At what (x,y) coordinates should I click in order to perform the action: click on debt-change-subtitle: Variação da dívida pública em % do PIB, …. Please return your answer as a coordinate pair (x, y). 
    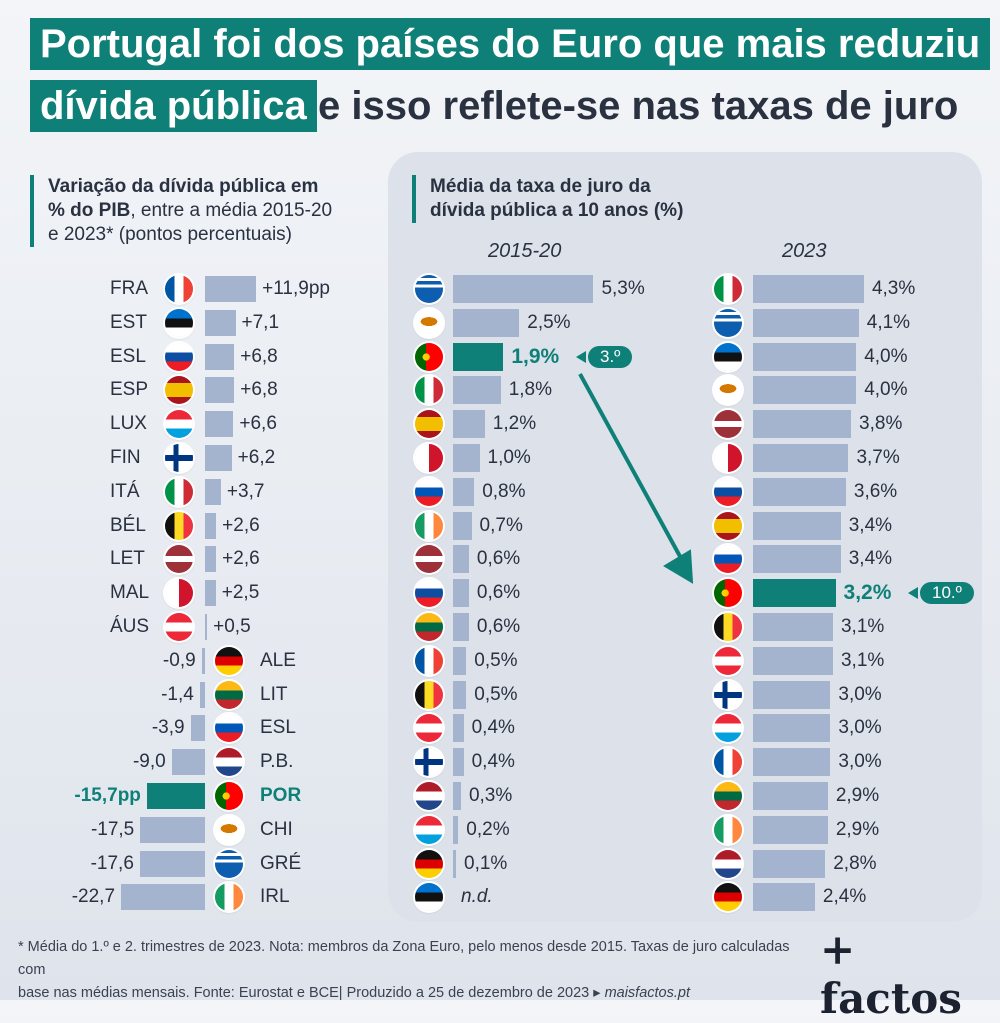
    Looking at the image, I should click on (204, 211).